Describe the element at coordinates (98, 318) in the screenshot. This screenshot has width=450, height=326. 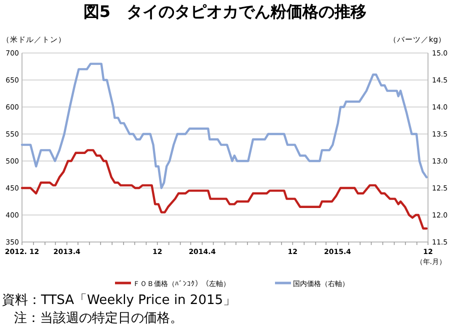
I see `text: 注：当該週の特定日の価格。` at that location.